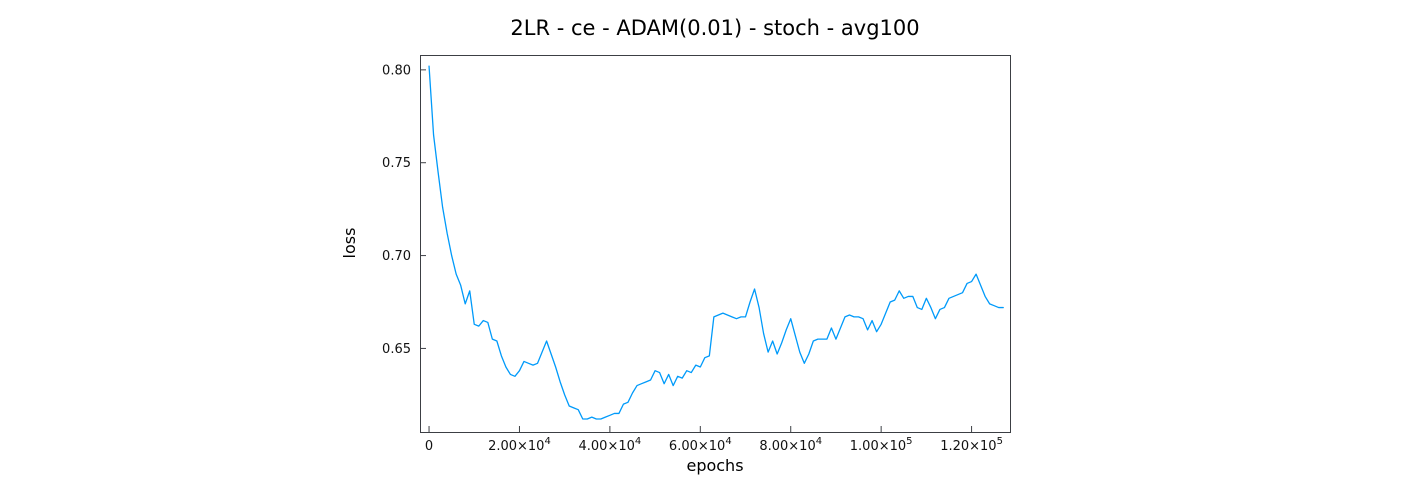 The image size is (1412, 494). I want to click on y-axis-label: loss, so click(349, 243).